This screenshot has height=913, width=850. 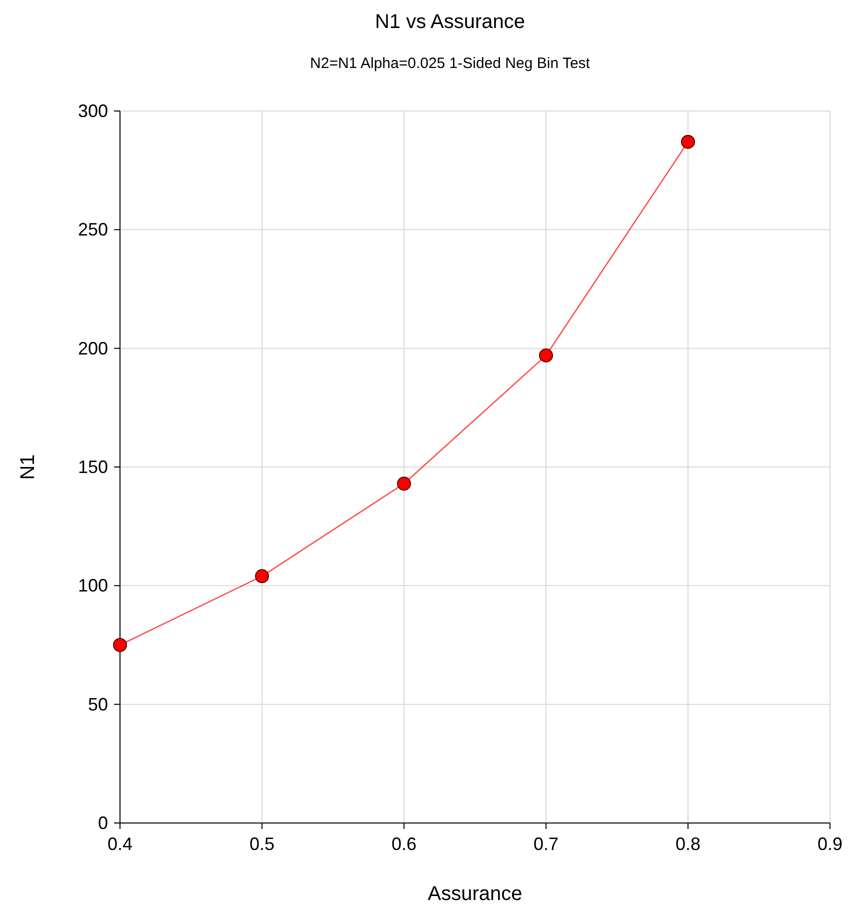 What do you see at coordinates (450, 22) in the screenshot?
I see `chart-title: N1 vs Assurance` at bounding box center [450, 22].